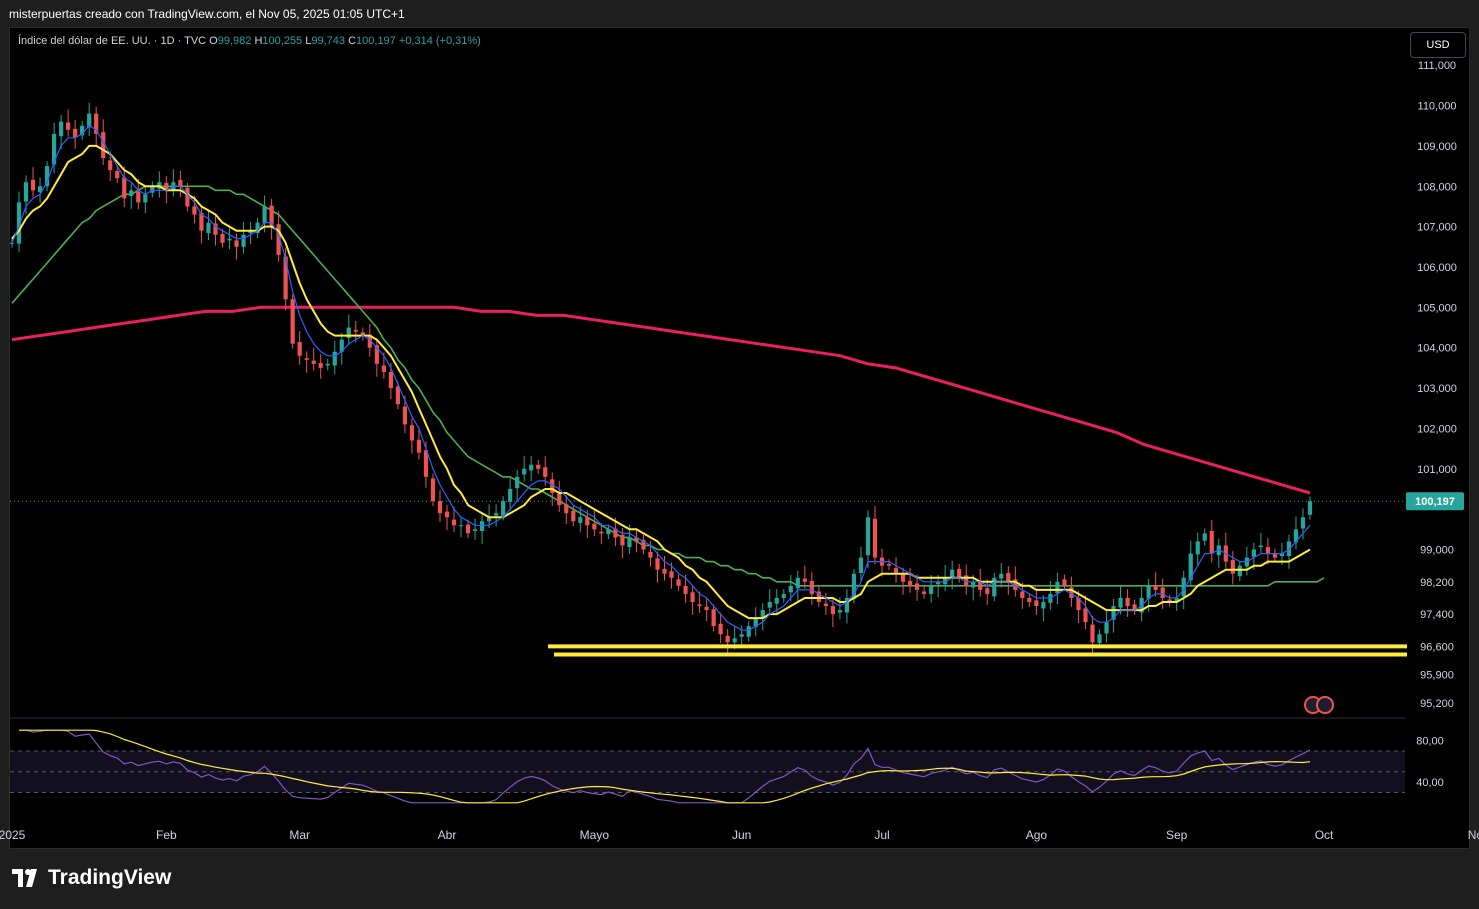 The height and width of the screenshot is (909, 1479). I want to click on low-value: 99,743, so click(328, 41).